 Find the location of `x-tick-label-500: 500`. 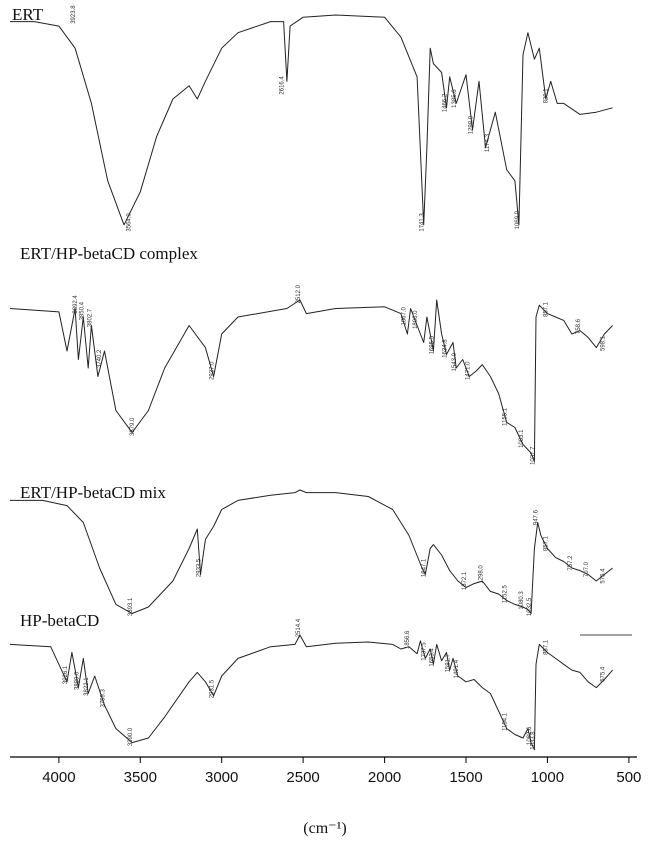

x-tick-label-500: 500 is located at coordinates (628, 777).